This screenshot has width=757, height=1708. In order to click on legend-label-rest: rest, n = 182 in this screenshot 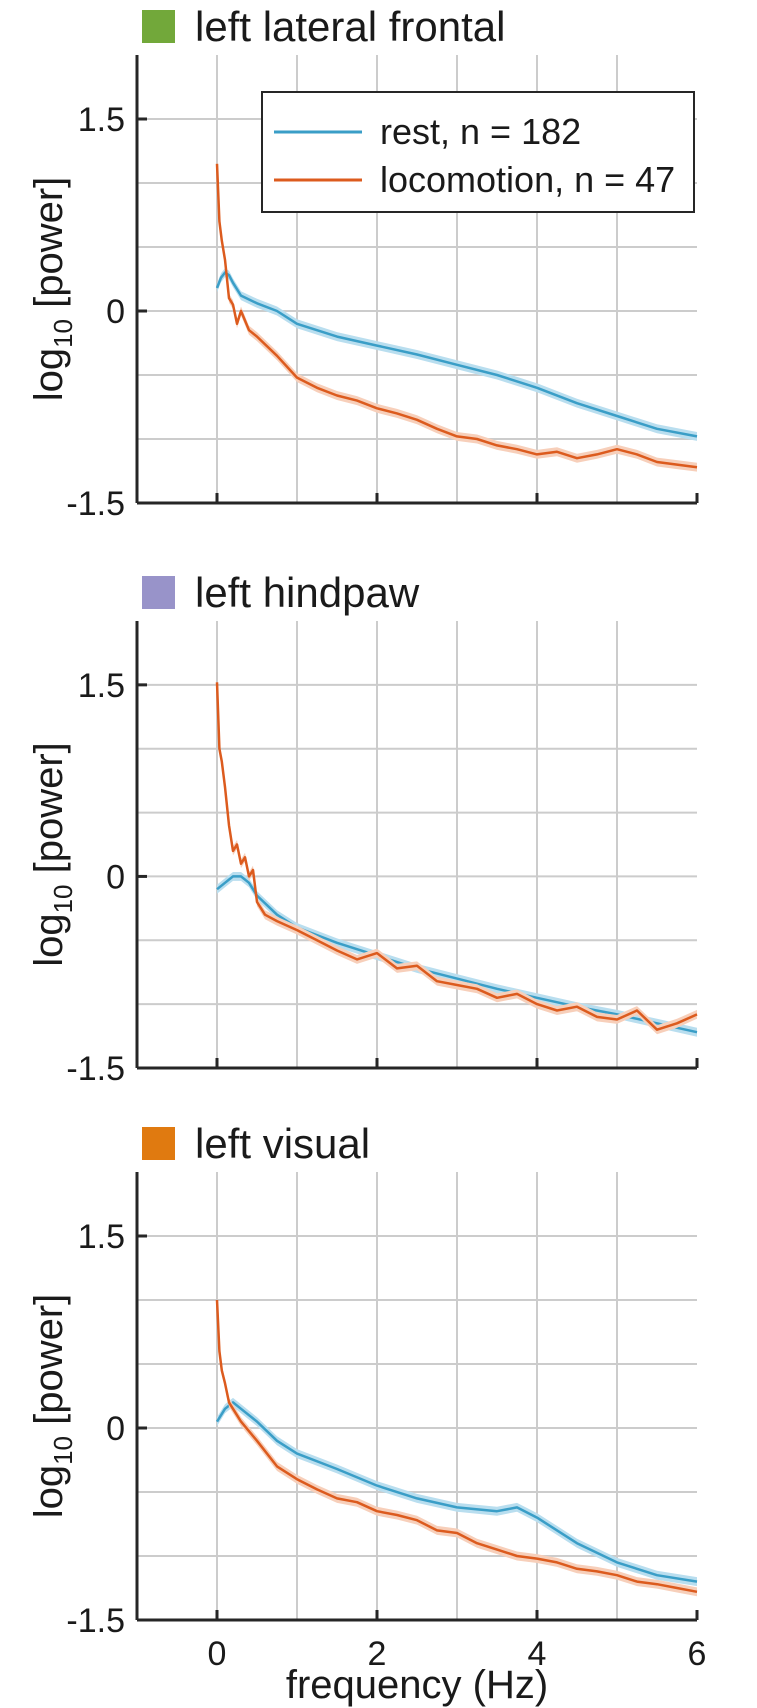, I will do `click(480, 131)`.